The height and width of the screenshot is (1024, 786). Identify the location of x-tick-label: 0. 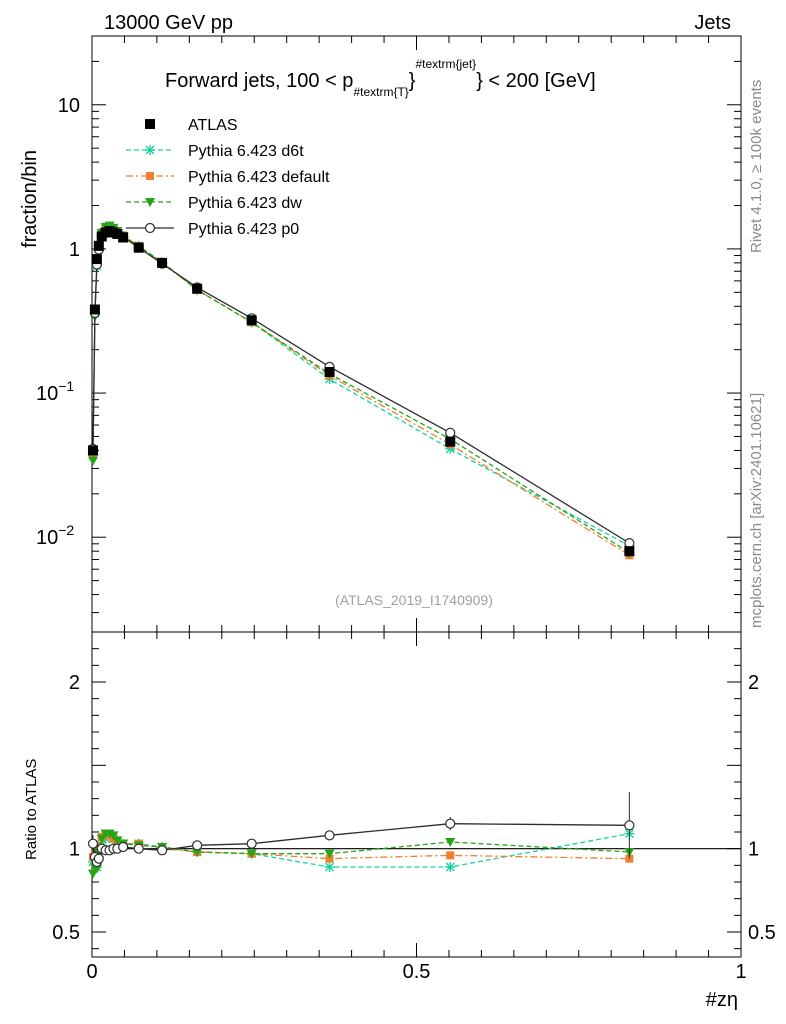
(91, 972).